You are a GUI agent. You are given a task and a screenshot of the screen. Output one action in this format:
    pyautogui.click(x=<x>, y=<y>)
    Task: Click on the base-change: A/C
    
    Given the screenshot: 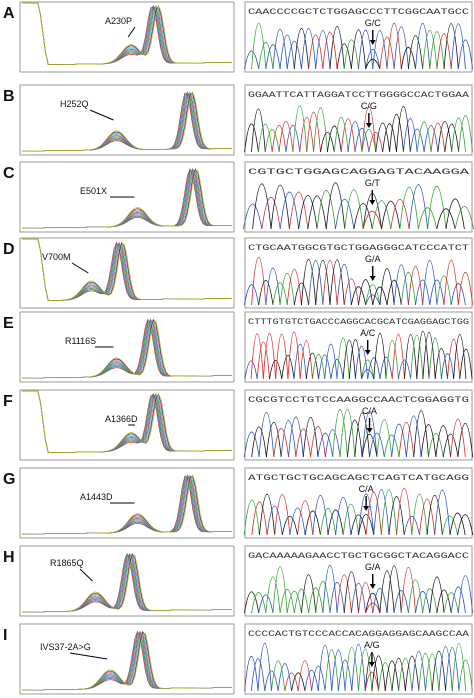 What is the action you would take?
    pyautogui.click(x=368, y=333)
    